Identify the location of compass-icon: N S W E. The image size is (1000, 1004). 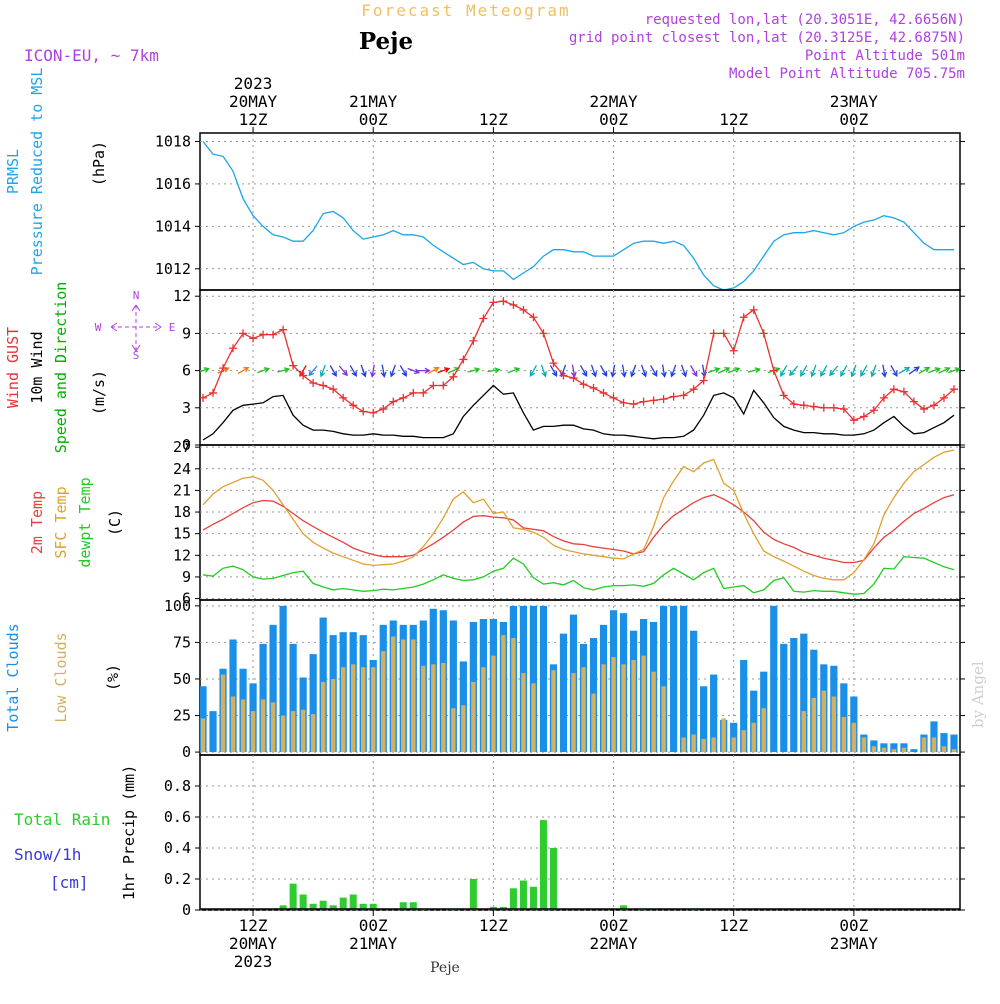
(135, 325).